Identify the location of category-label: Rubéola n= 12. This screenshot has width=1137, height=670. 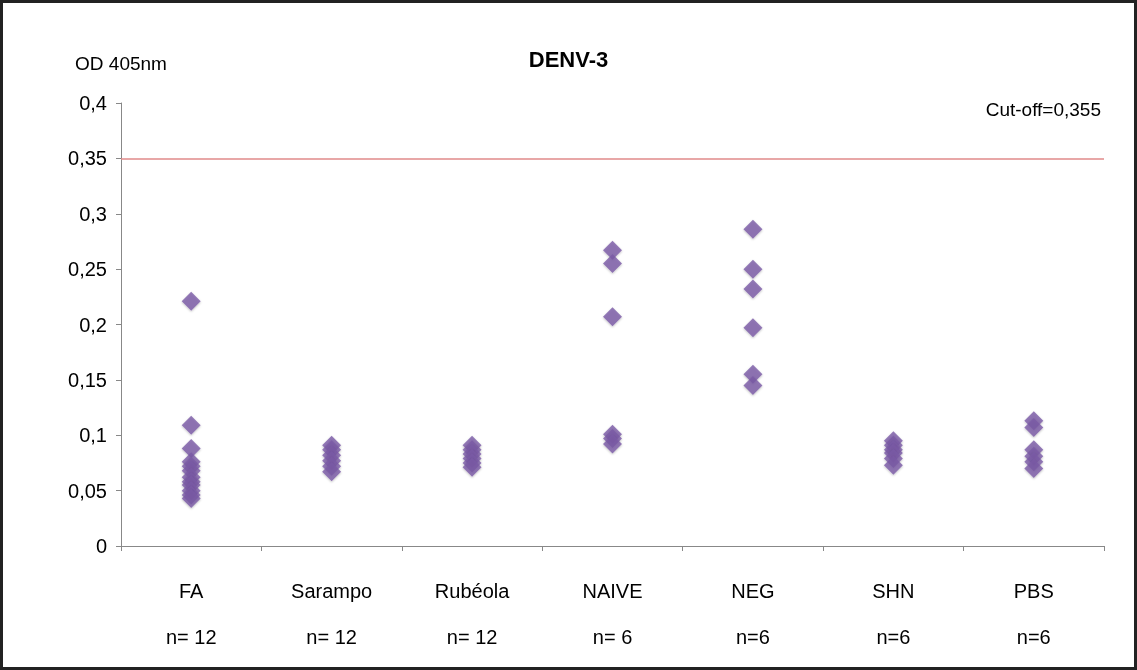
(472, 614).